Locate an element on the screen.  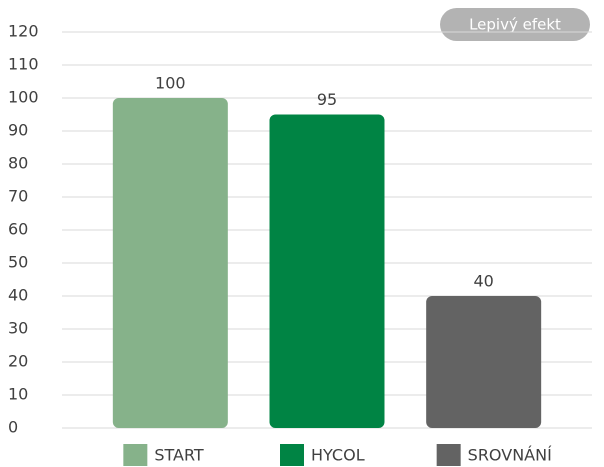
data-label: 40 is located at coordinates (483, 281).